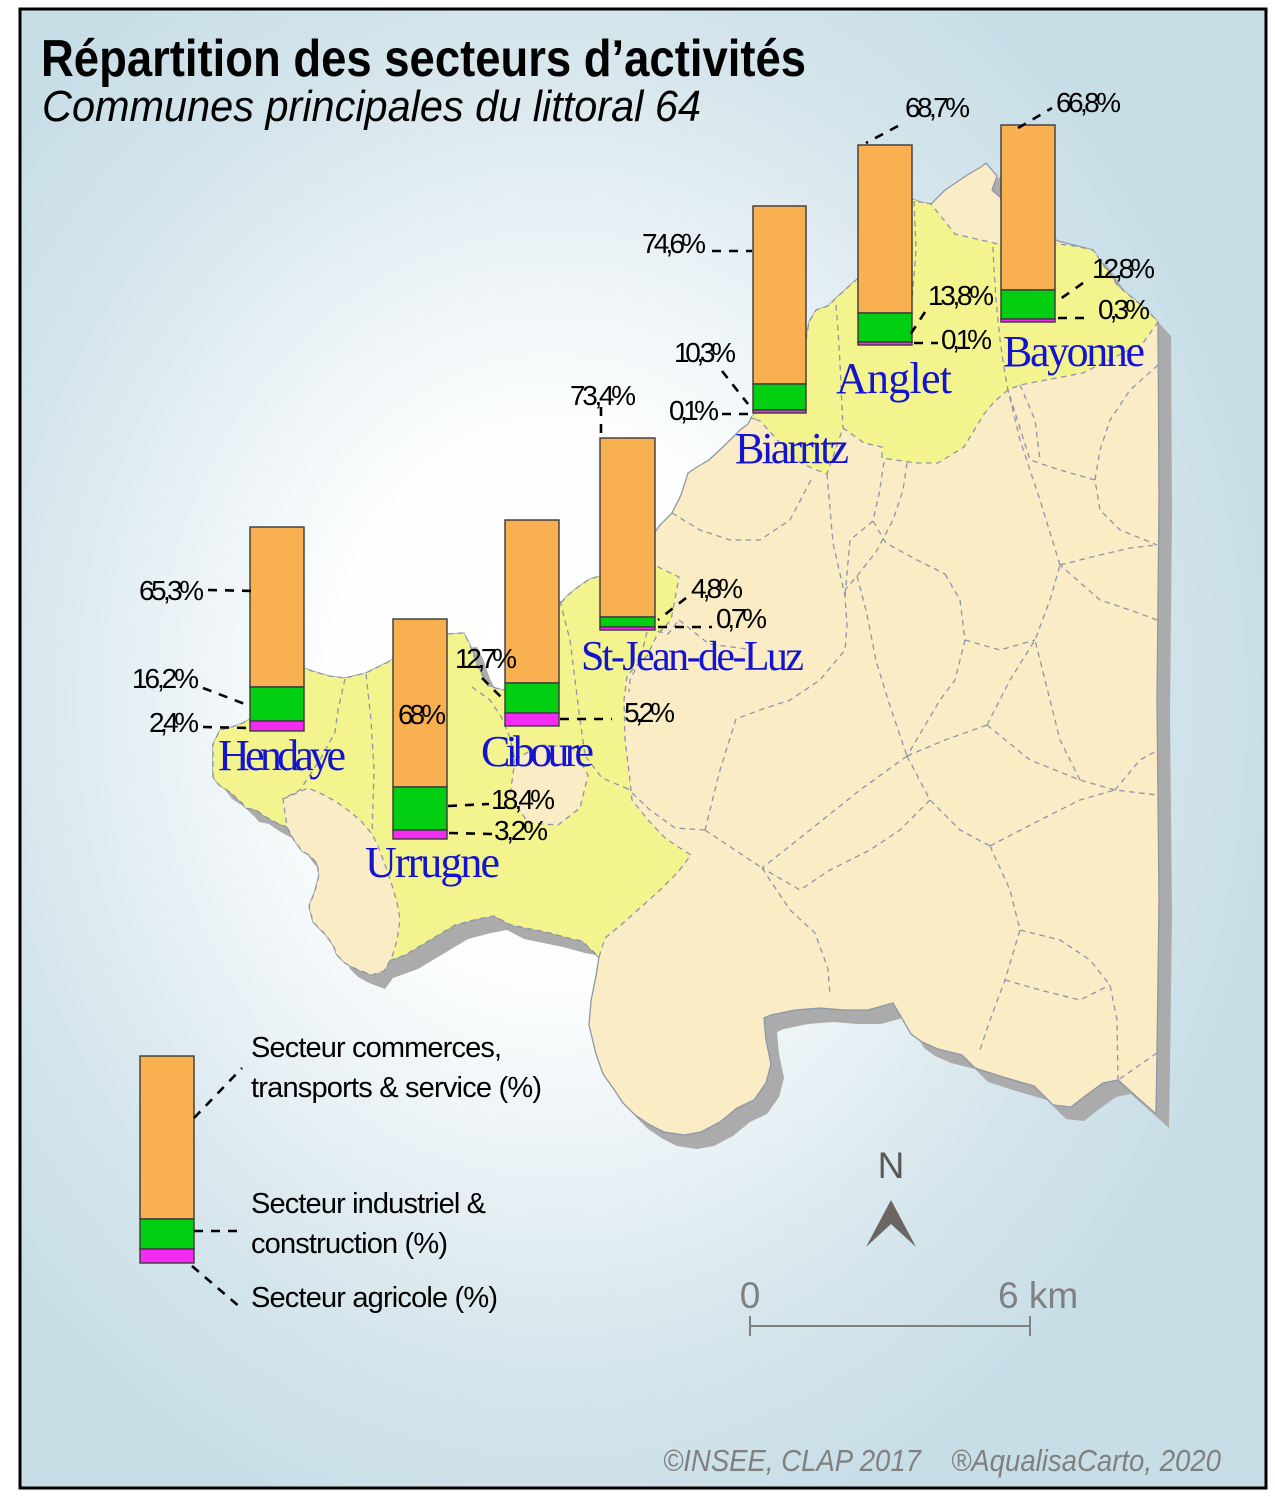  Describe the element at coordinates (486, 658) in the screenshot. I see `svg-text: 12,7%` at that location.